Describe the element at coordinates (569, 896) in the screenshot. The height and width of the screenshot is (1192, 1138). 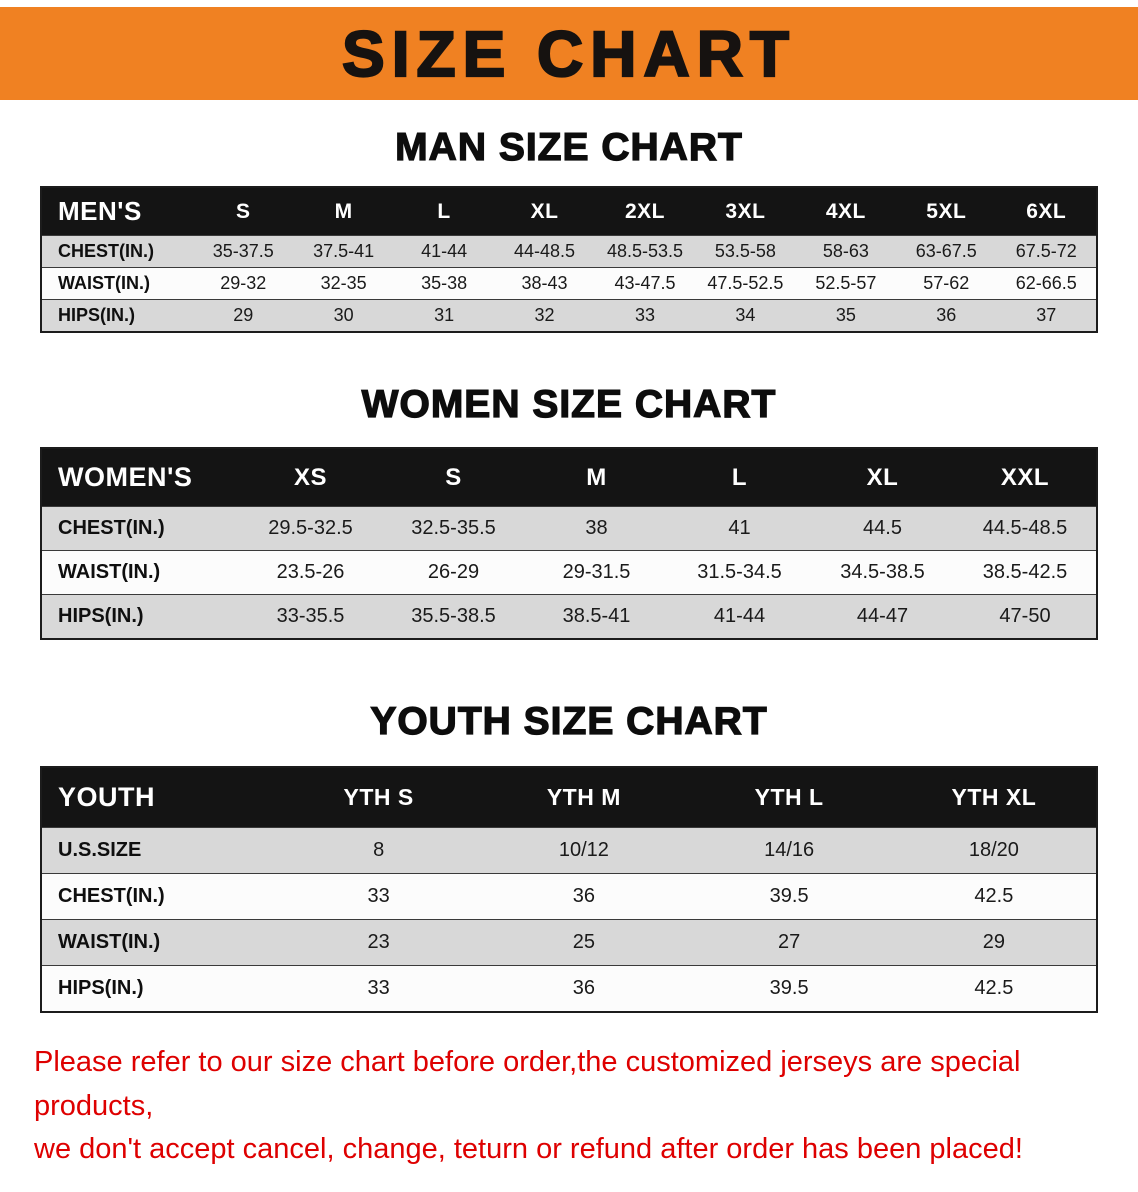
I see `table-row: CHEST(IN.) 33 36 39.5 42.5` at that location.